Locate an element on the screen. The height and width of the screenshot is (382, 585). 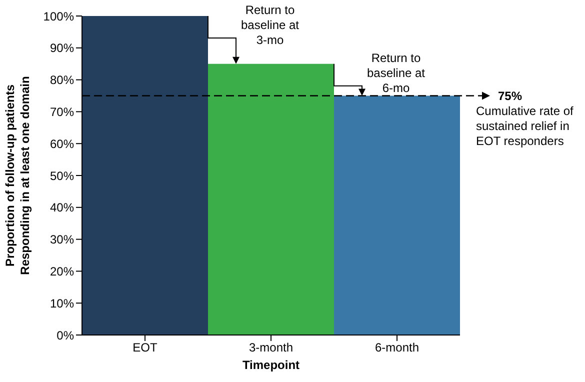
y-tick-label: 100% is located at coordinates (58, 16).